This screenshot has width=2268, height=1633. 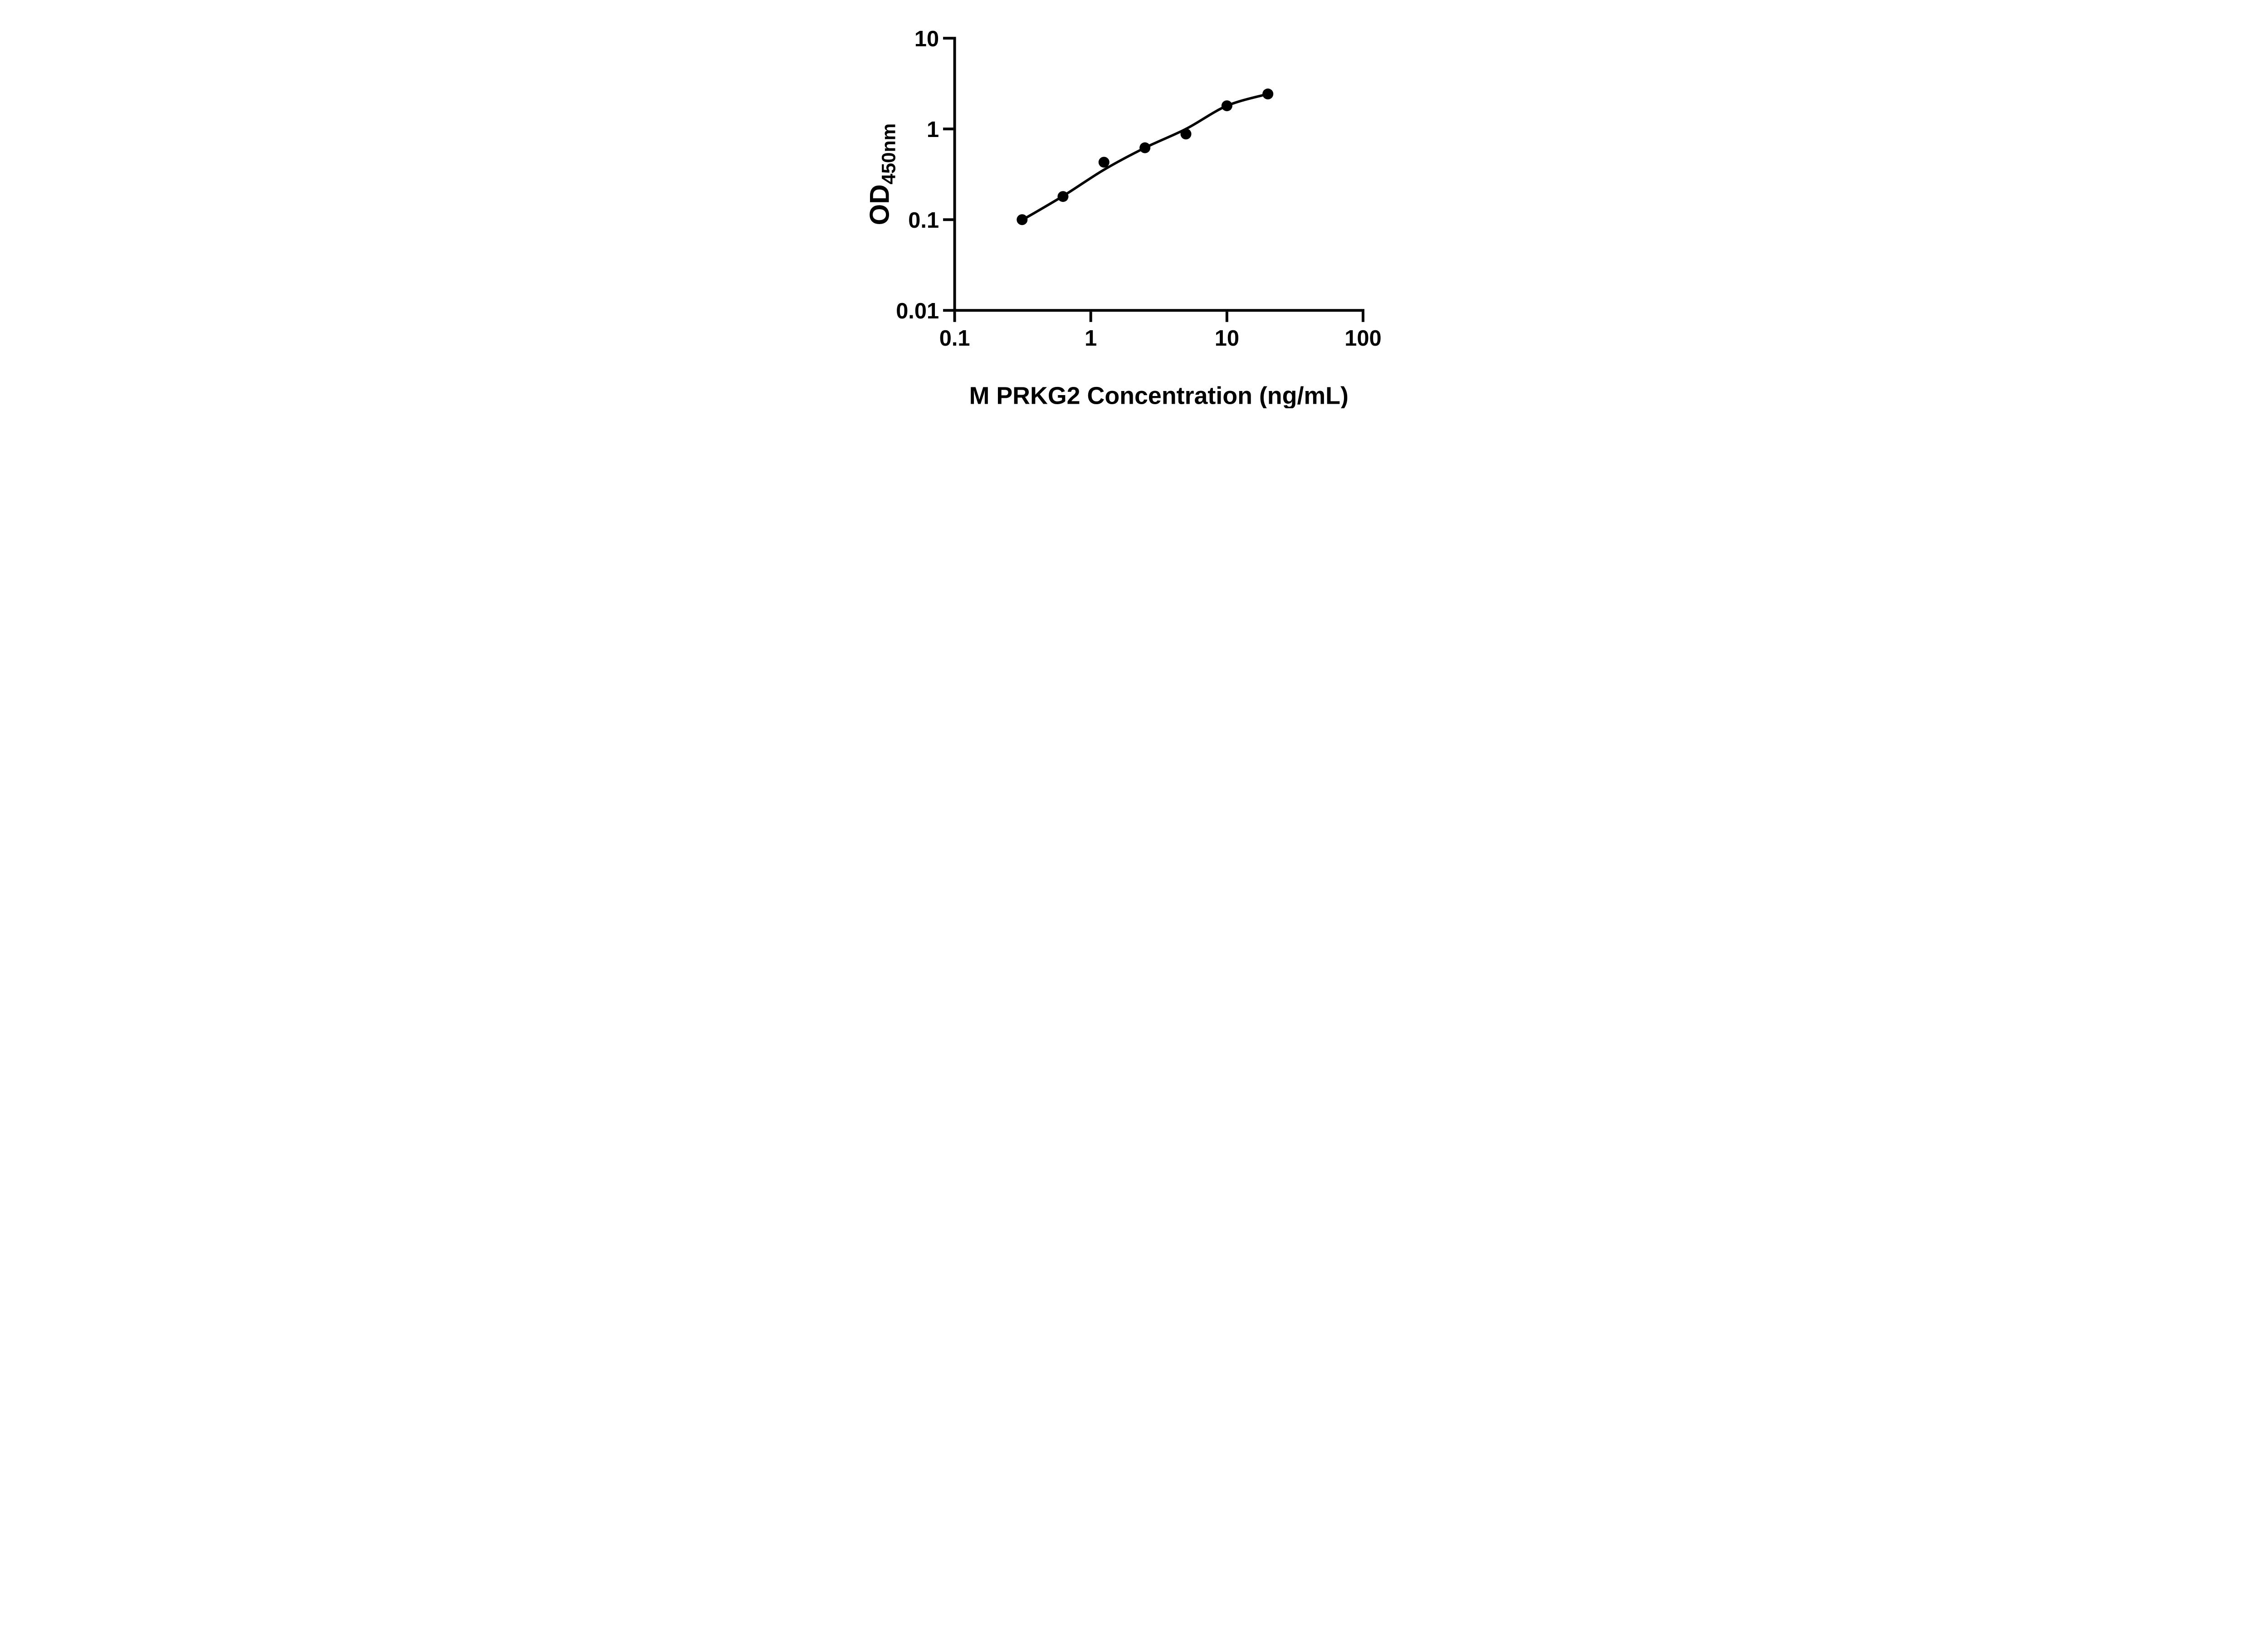 I want to click on x-tick-label: 1, so click(x=1091, y=338).